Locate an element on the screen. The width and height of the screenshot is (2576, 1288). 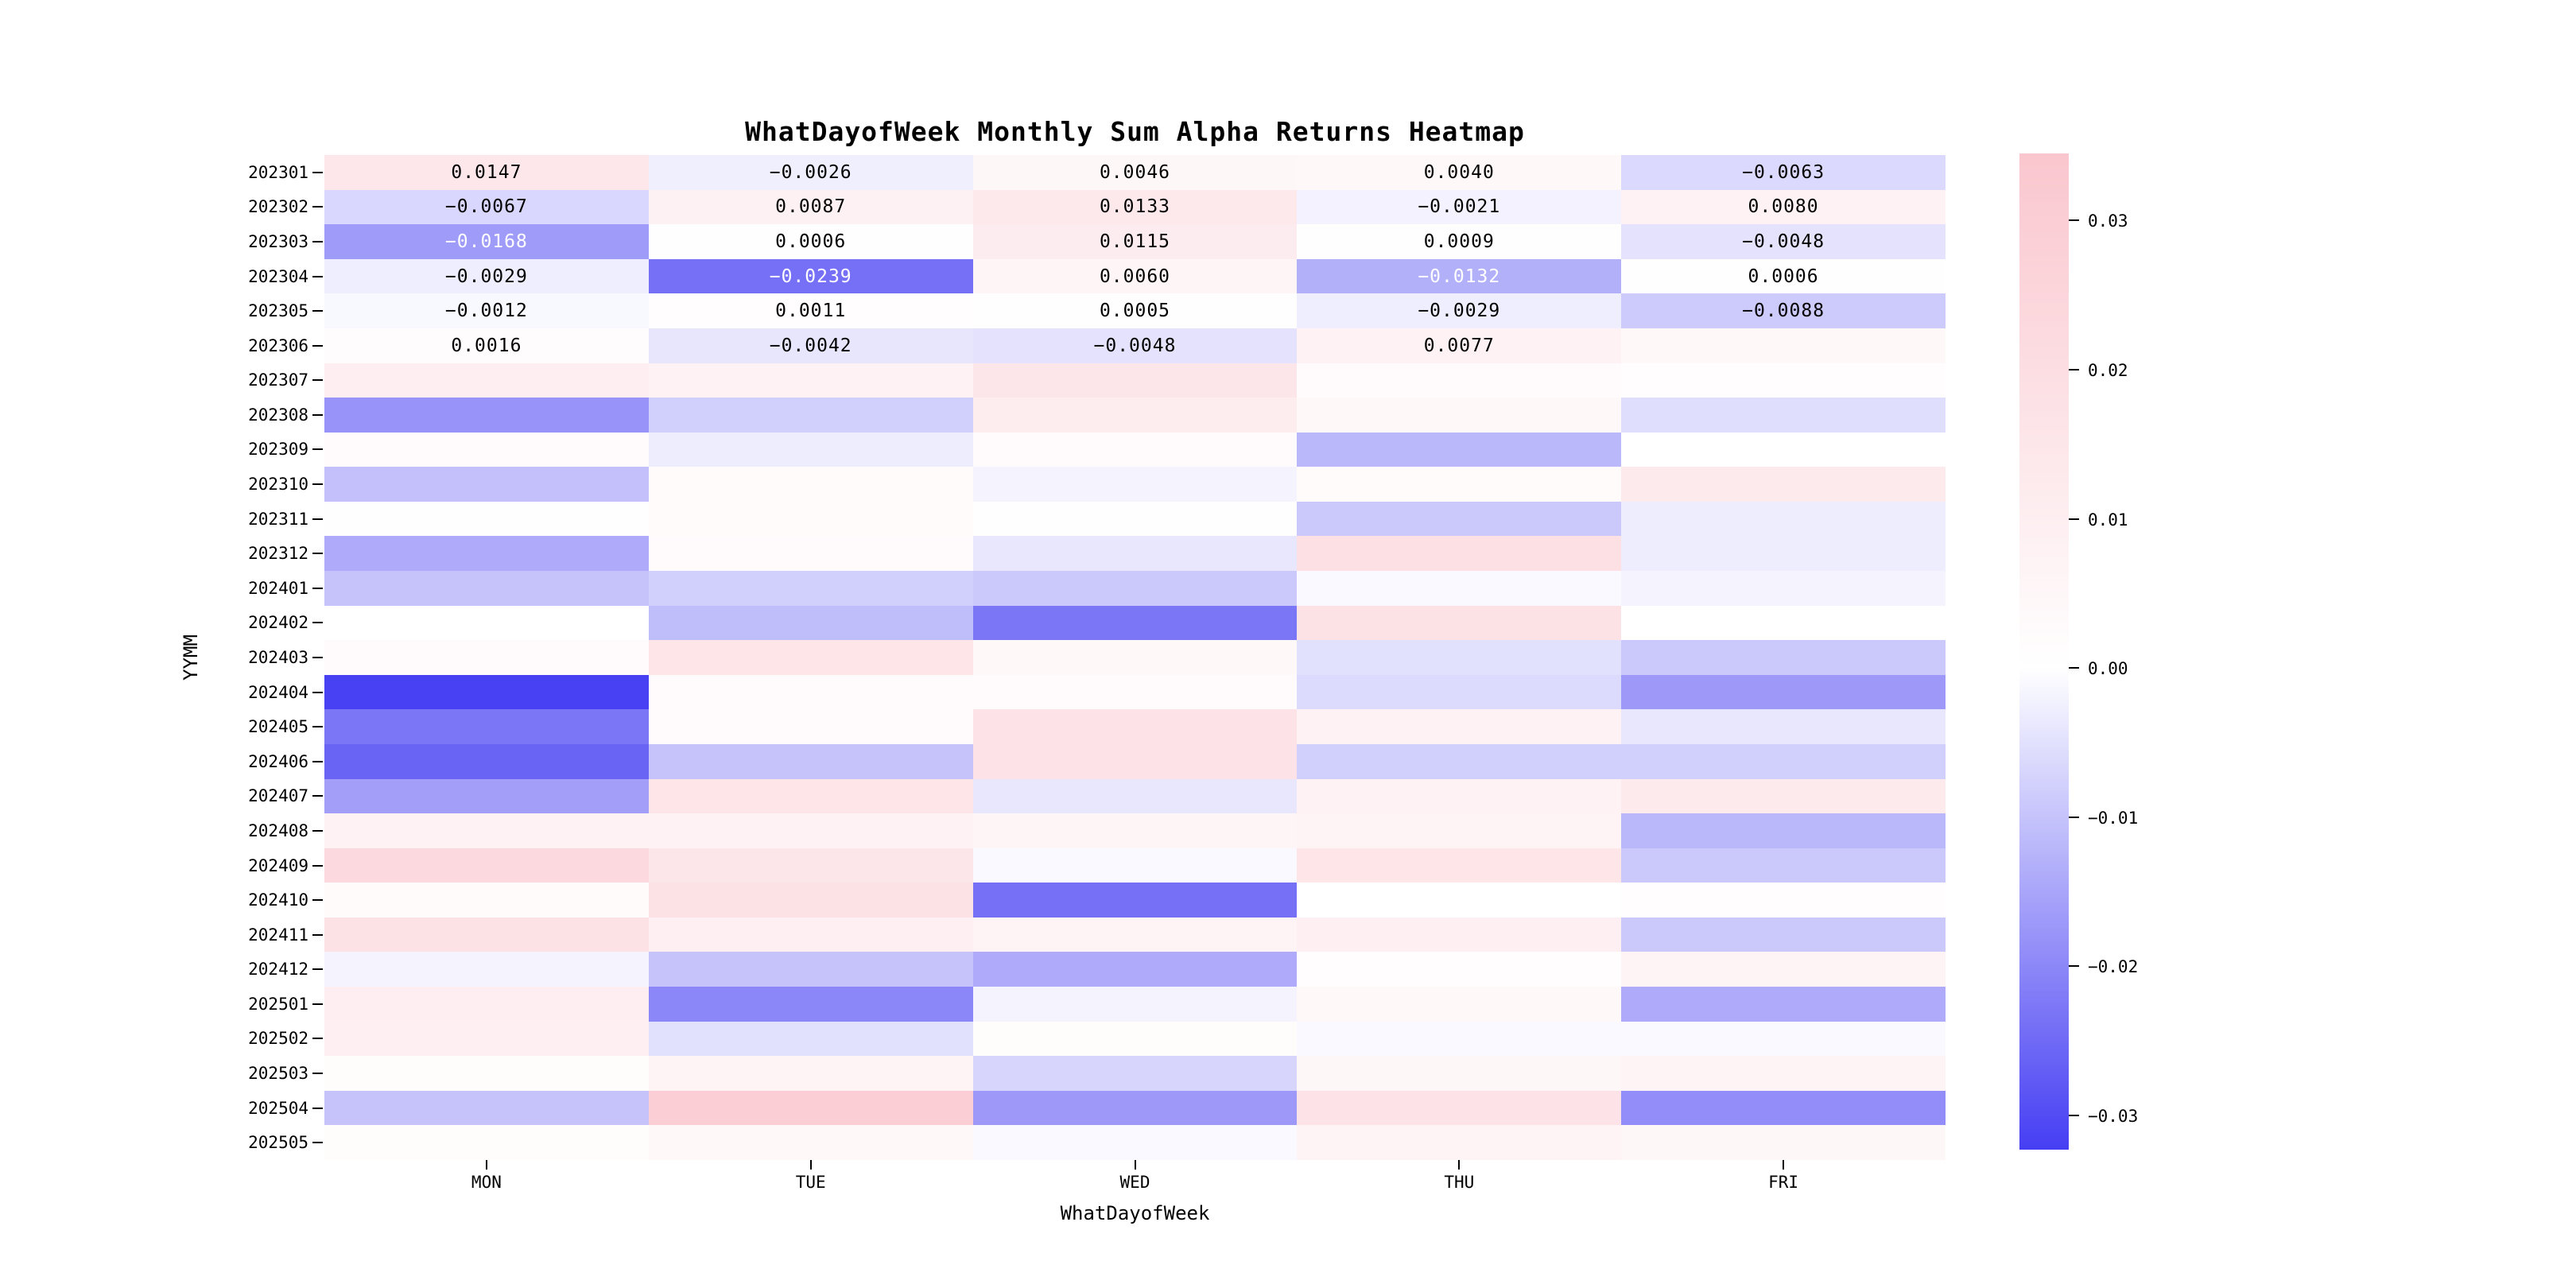
cell-annotation: −0.0026 is located at coordinates (810, 172).